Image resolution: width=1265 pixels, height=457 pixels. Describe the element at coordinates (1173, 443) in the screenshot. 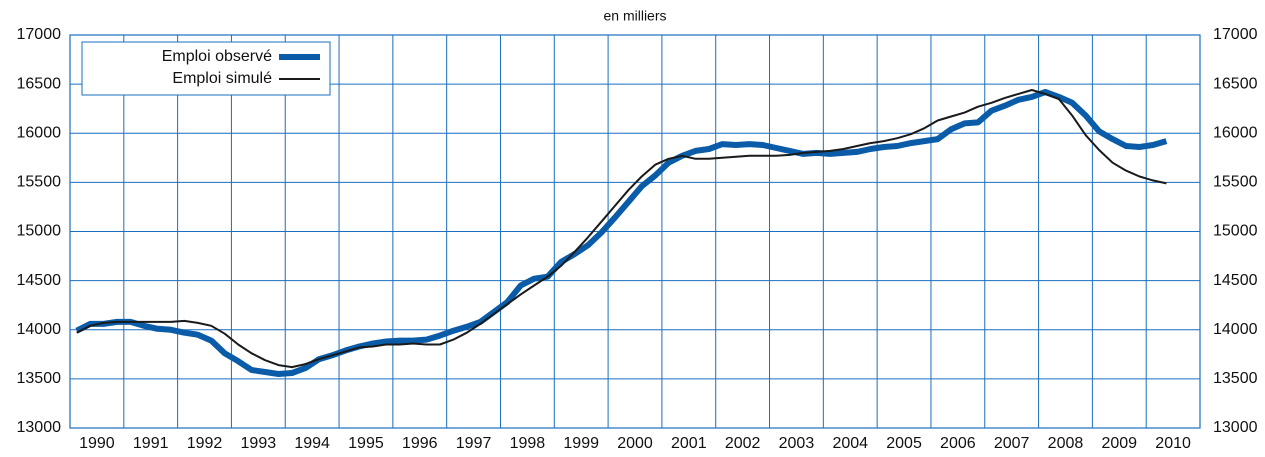

I see `x-tick-label: 2010` at that location.